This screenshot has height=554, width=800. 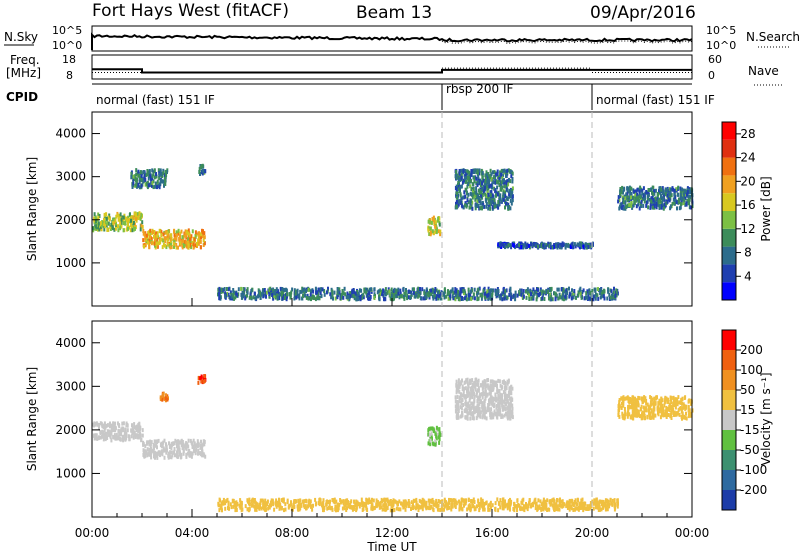 What do you see at coordinates (70, 263) in the screenshot?
I see `power-y-tick-label: 1000` at bounding box center [70, 263].